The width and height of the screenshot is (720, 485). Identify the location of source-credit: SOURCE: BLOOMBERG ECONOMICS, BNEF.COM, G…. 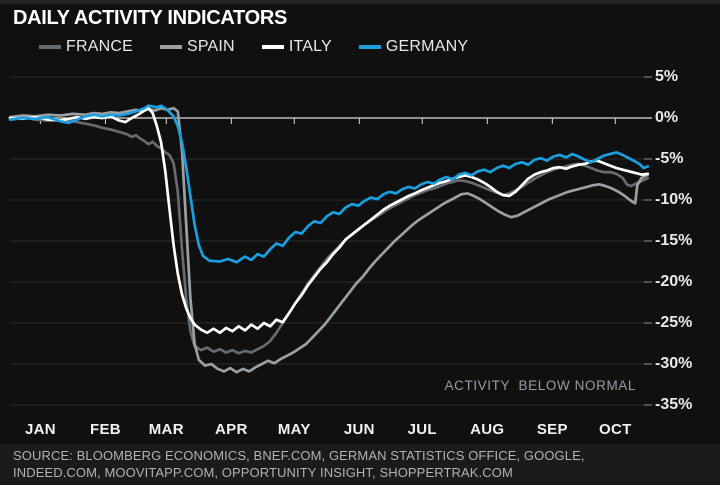
(299, 464).